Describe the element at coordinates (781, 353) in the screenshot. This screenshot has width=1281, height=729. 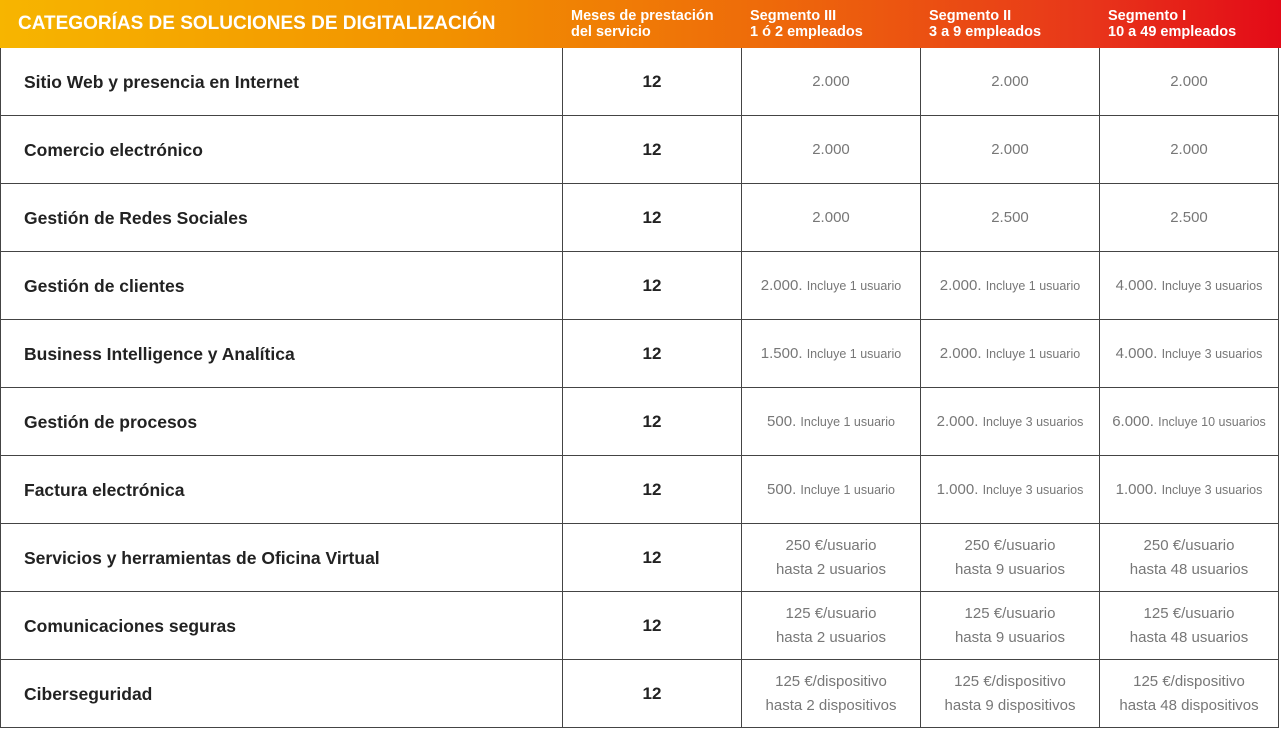
I see `price-amount: 1.500.` at that location.